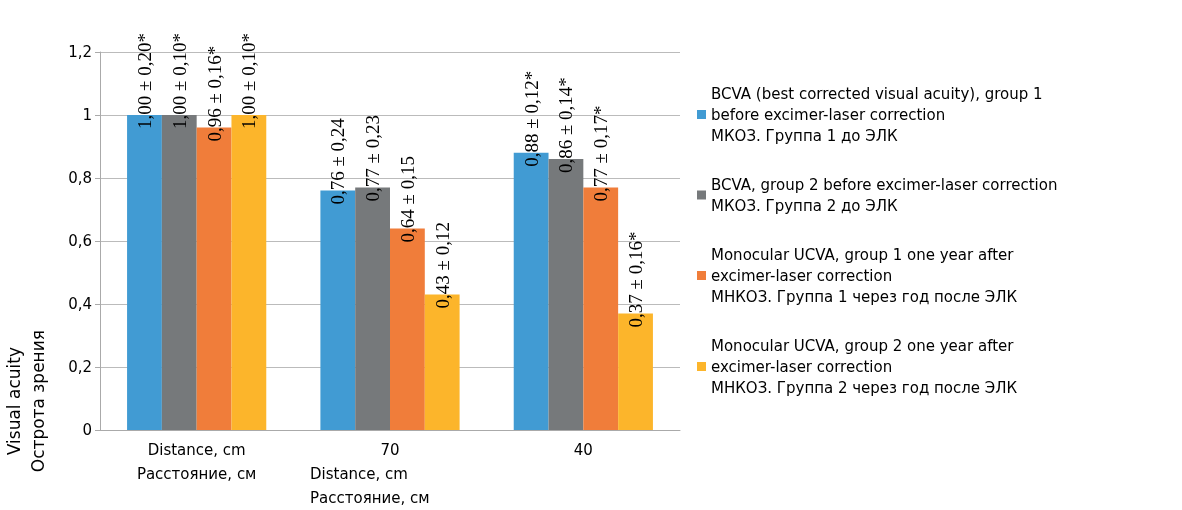 The width and height of the screenshot is (1182, 510). Describe the element at coordinates (636, 279) in the screenshot. I see `data-label: 0,37 ± 0,16*` at that location.